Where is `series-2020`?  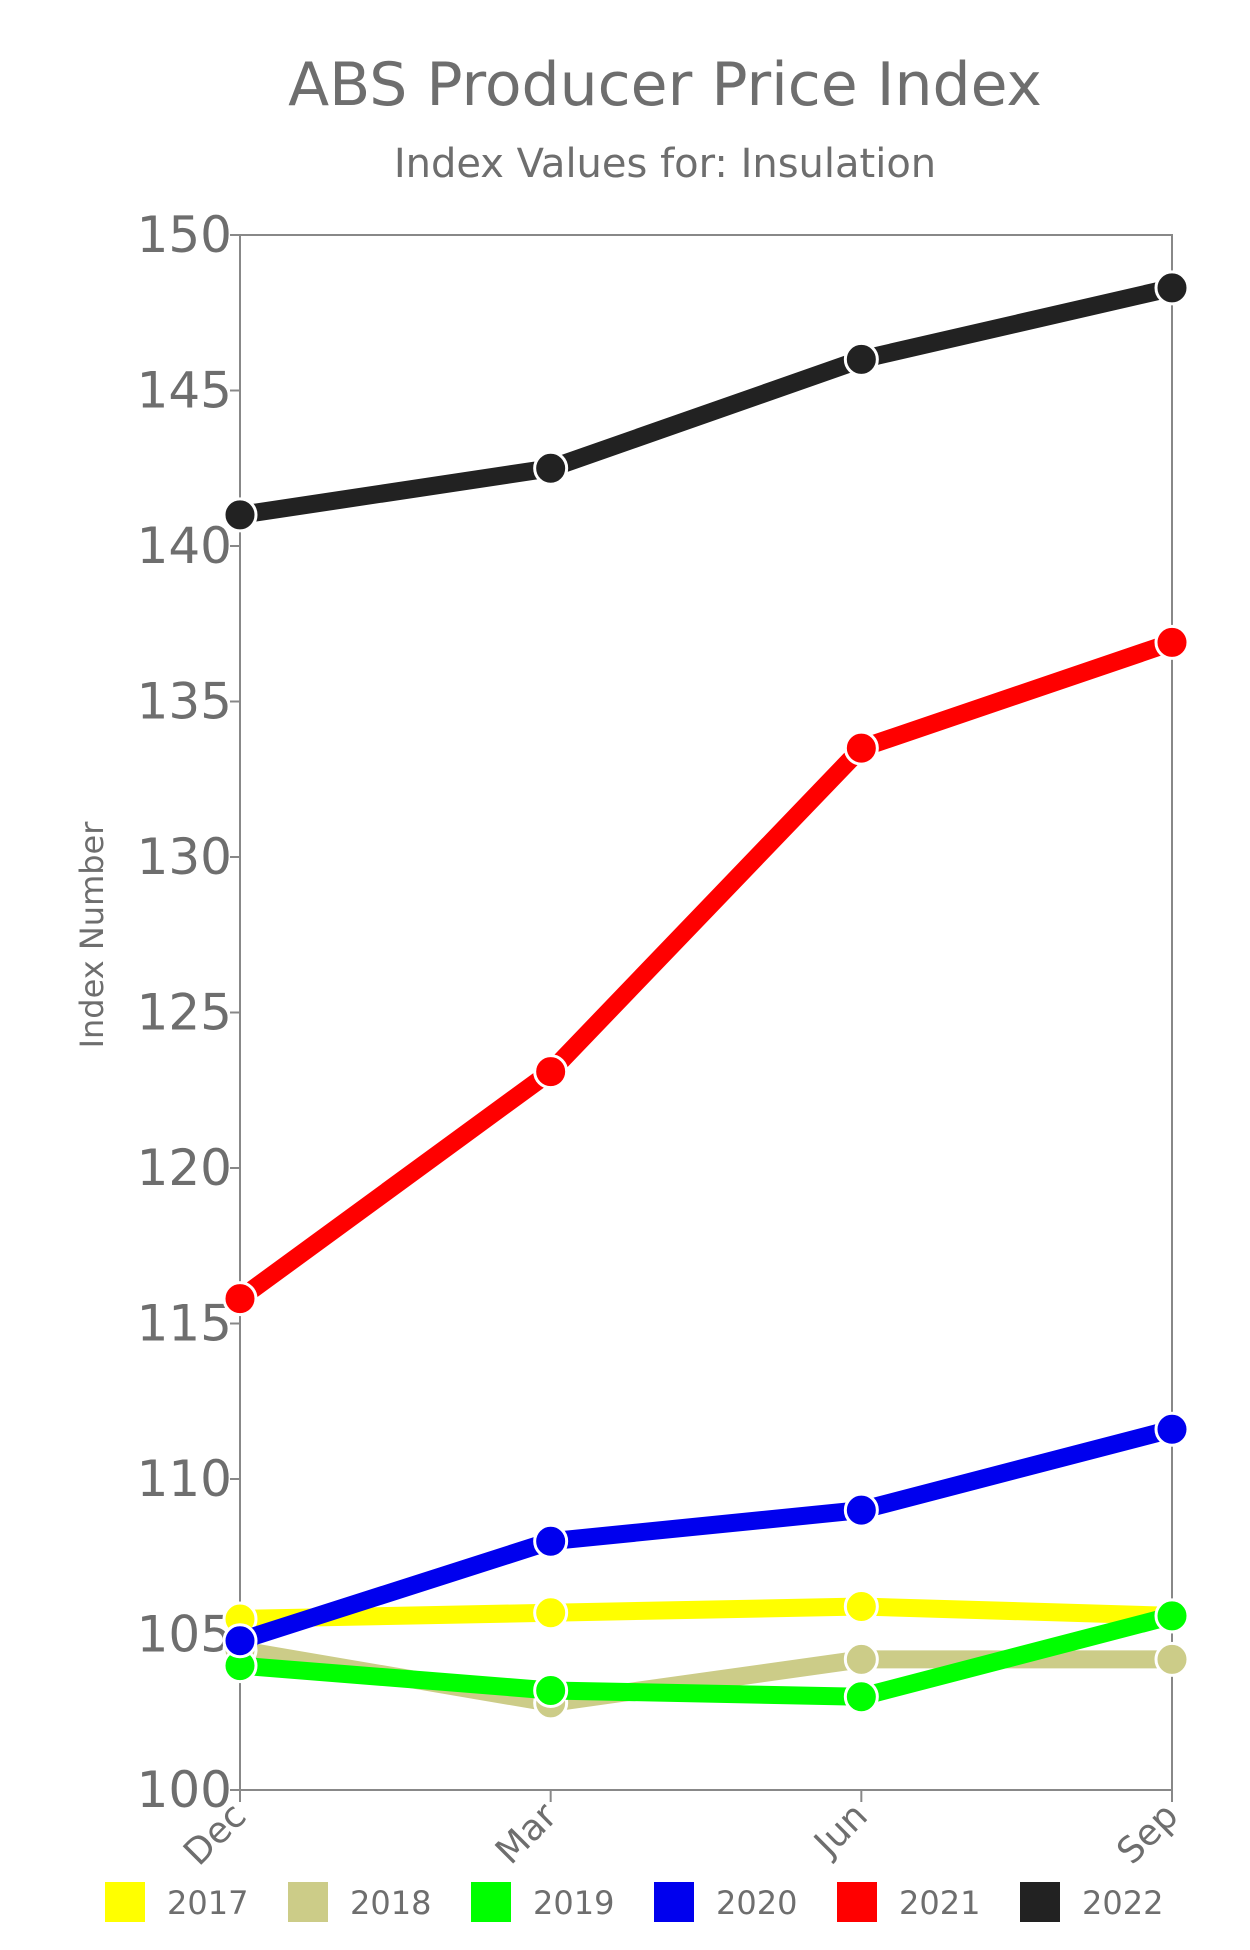
series-2020 is located at coordinates (706, 1535).